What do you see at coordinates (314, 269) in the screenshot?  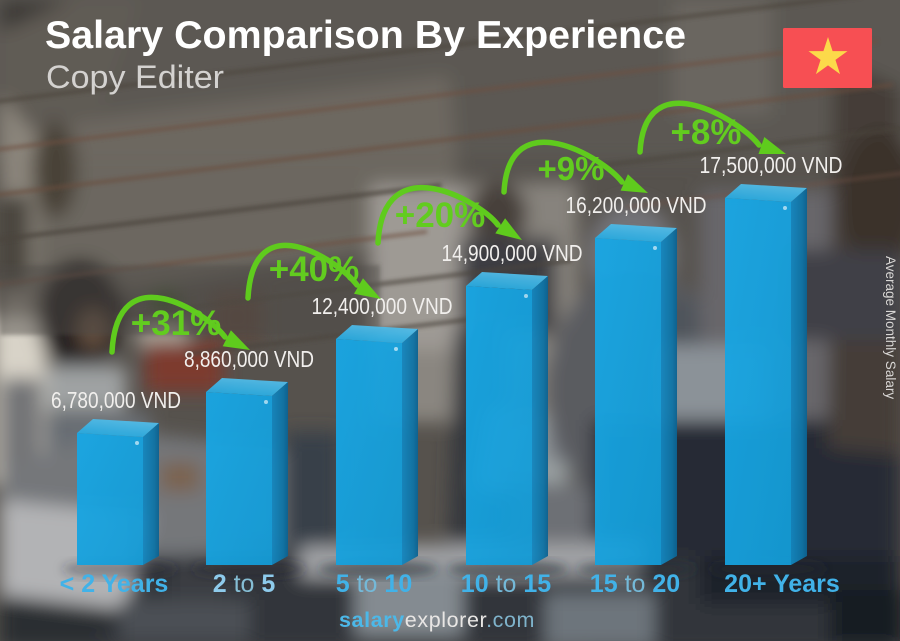 I see `svg-text: +40%` at bounding box center [314, 269].